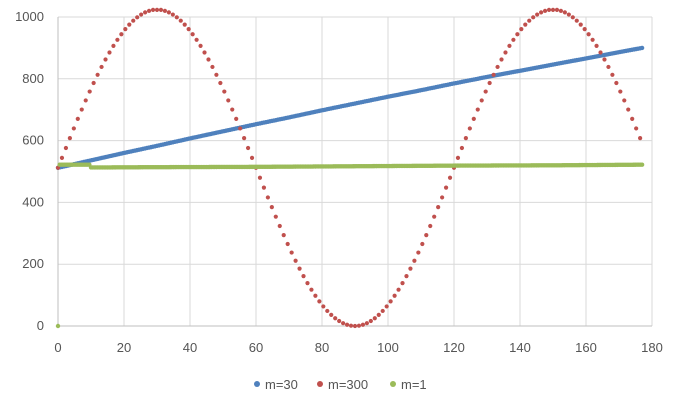 This screenshot has width=680, height=406. Describe the element at coordinates (33, 78) in the screenshot. I see `y-tick-label-800: 800` at that location.